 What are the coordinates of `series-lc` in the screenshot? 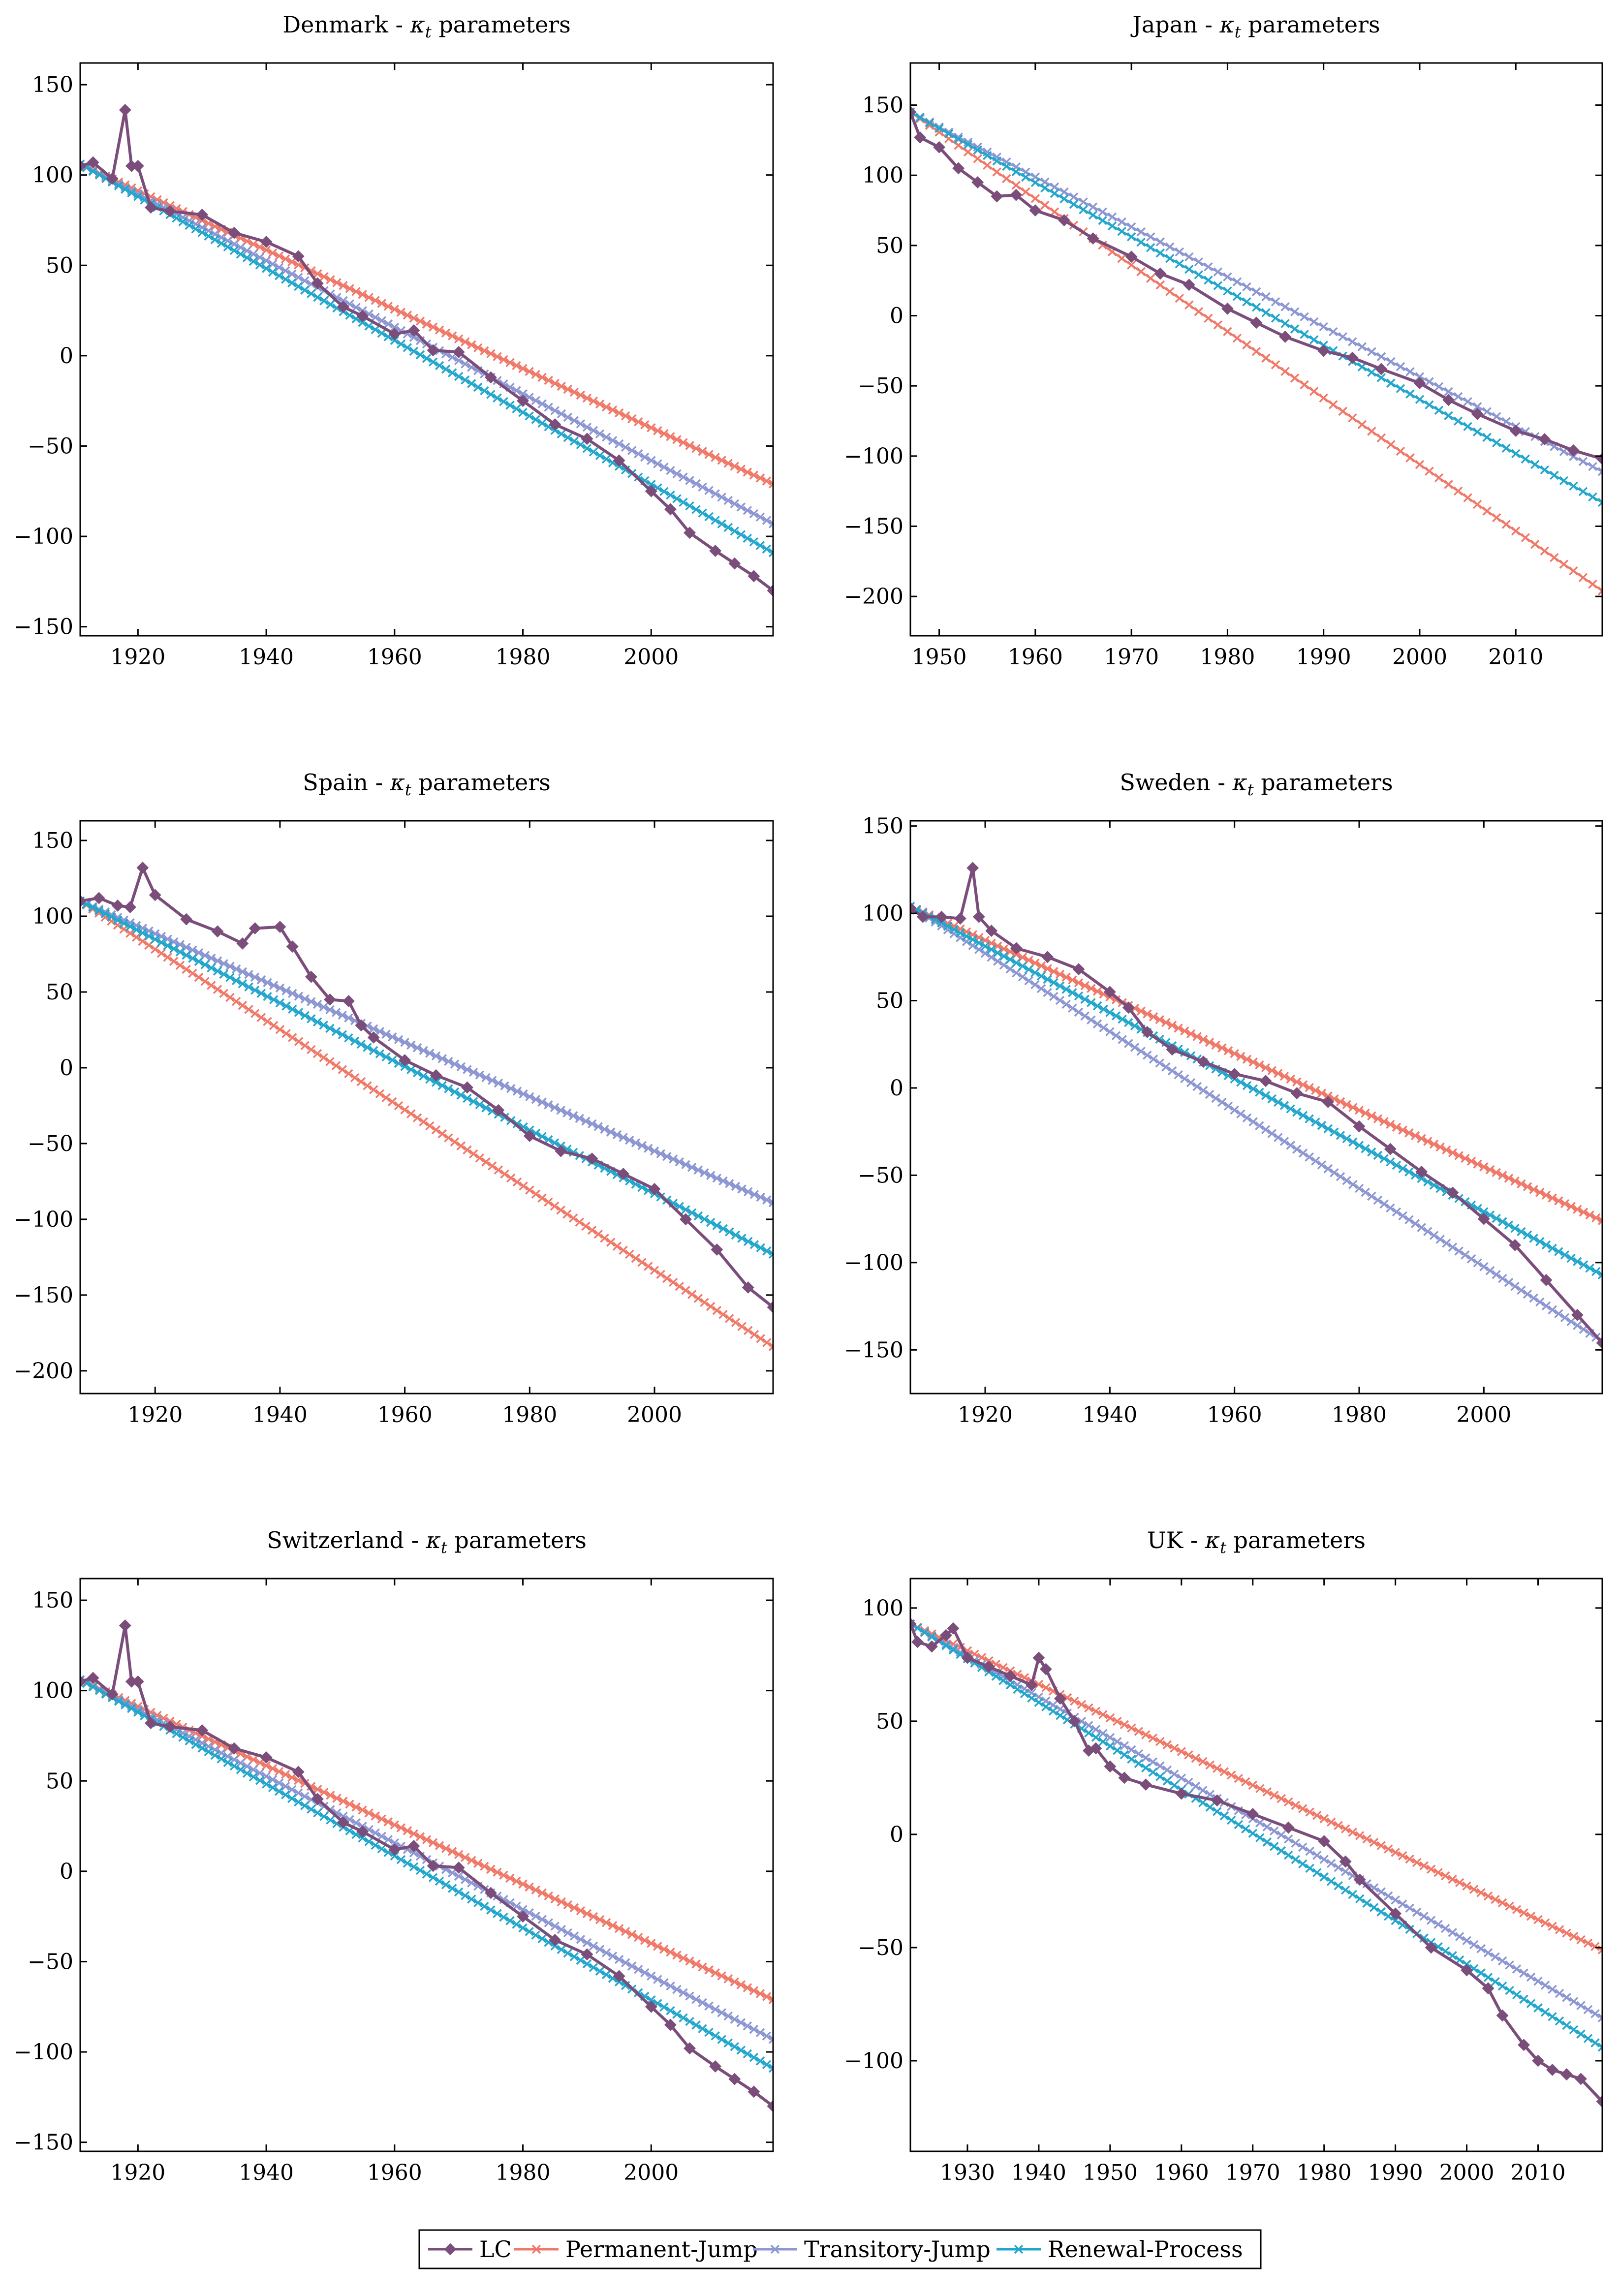 It's located at (1256, 1862).